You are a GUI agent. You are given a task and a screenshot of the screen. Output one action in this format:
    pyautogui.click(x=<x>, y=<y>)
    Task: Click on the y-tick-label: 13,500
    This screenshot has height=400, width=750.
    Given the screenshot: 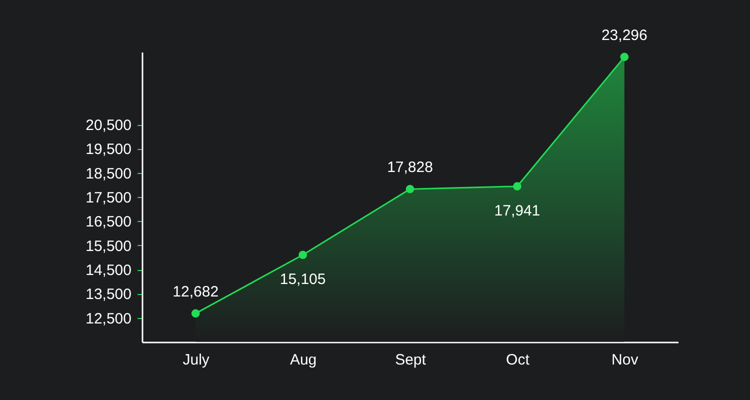 What is the action you would take?
    pyautogui.click(x=109, y=295)
    